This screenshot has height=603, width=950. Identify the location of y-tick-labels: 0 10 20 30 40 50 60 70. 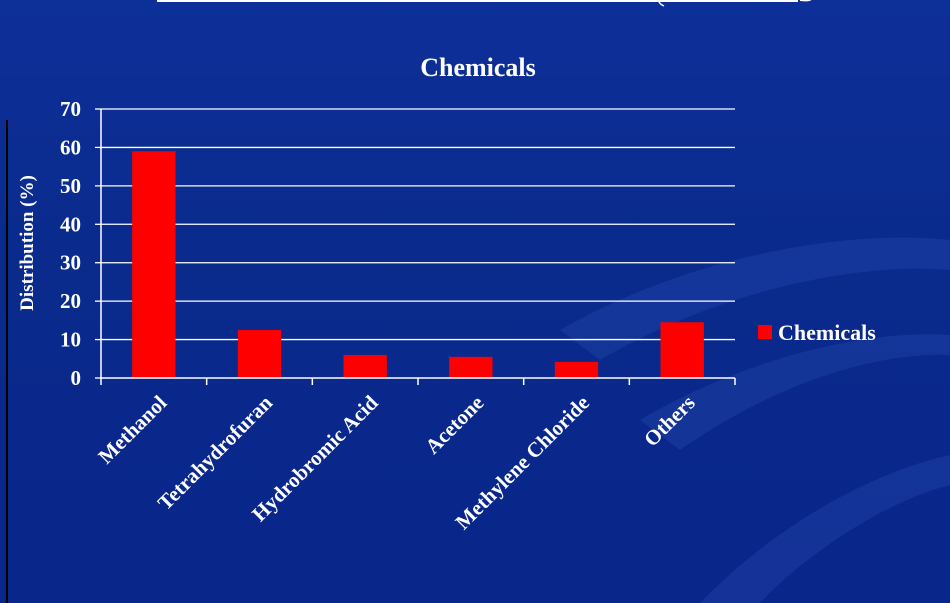
(70, 243).